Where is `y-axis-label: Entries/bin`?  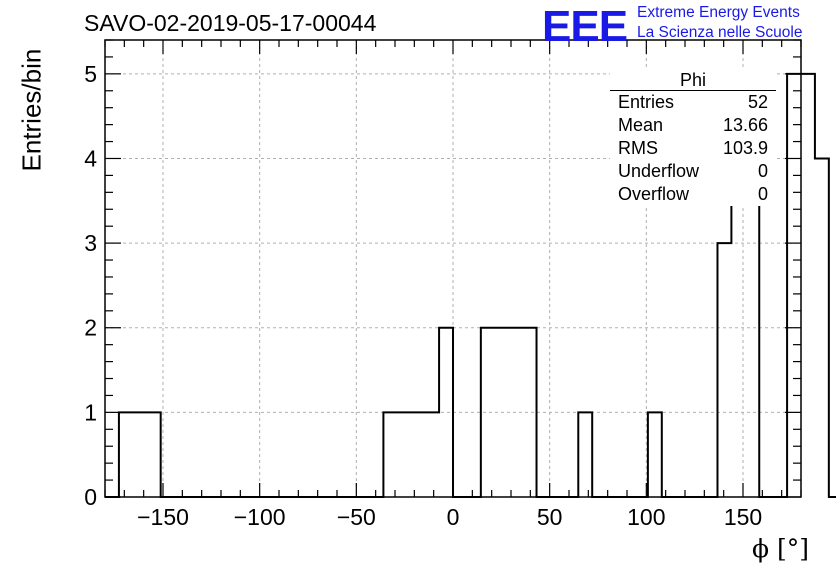 y-axis-label: Entries/bin is located at coordinates (31, 110).